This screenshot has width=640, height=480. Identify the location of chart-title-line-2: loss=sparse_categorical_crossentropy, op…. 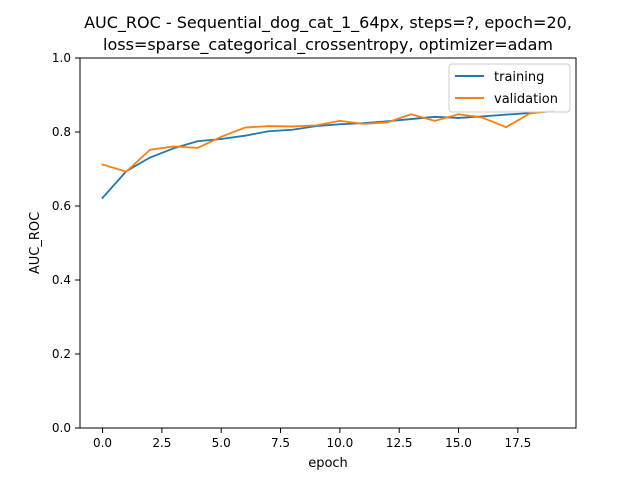
(328, 45).